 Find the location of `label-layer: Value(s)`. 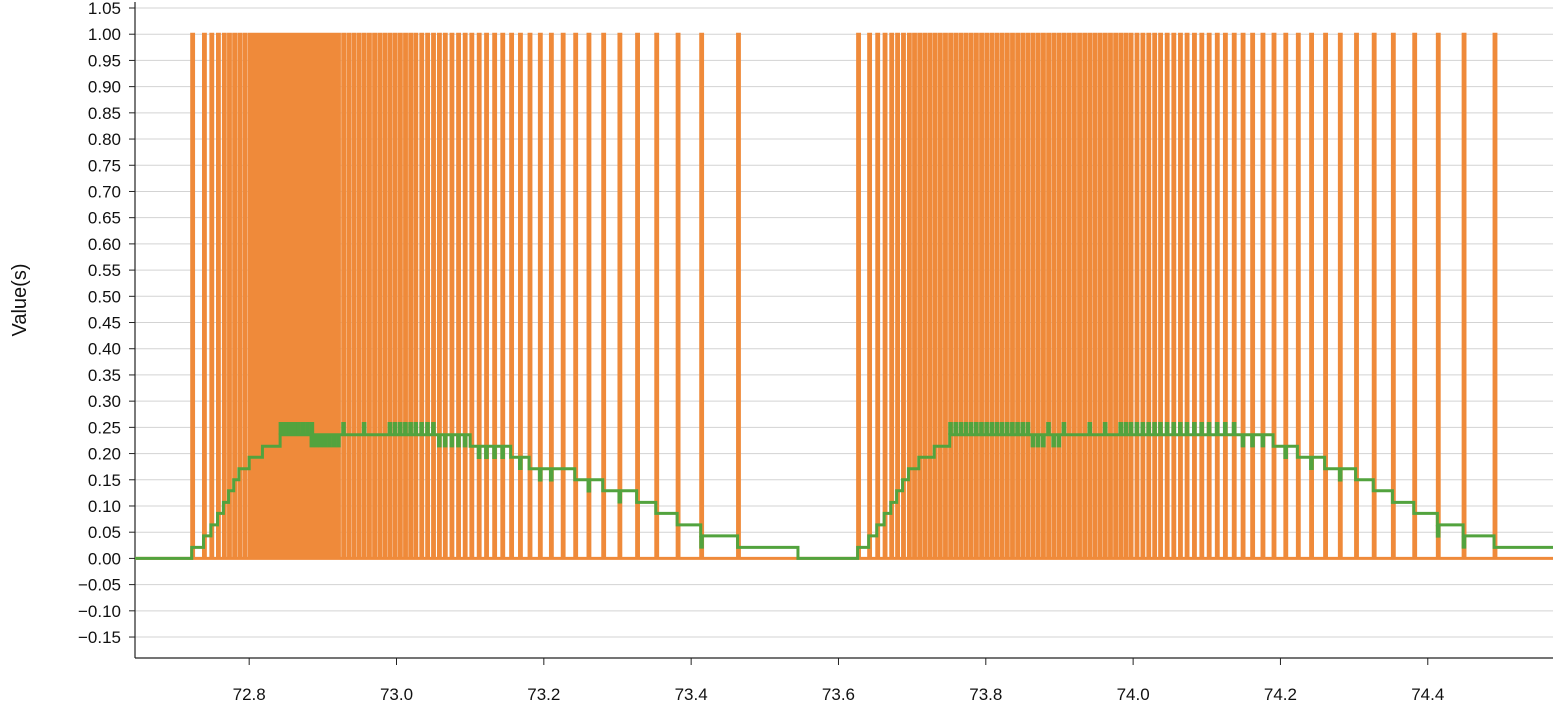

label-layer: Value(s) is located at coordinates (20, 300).